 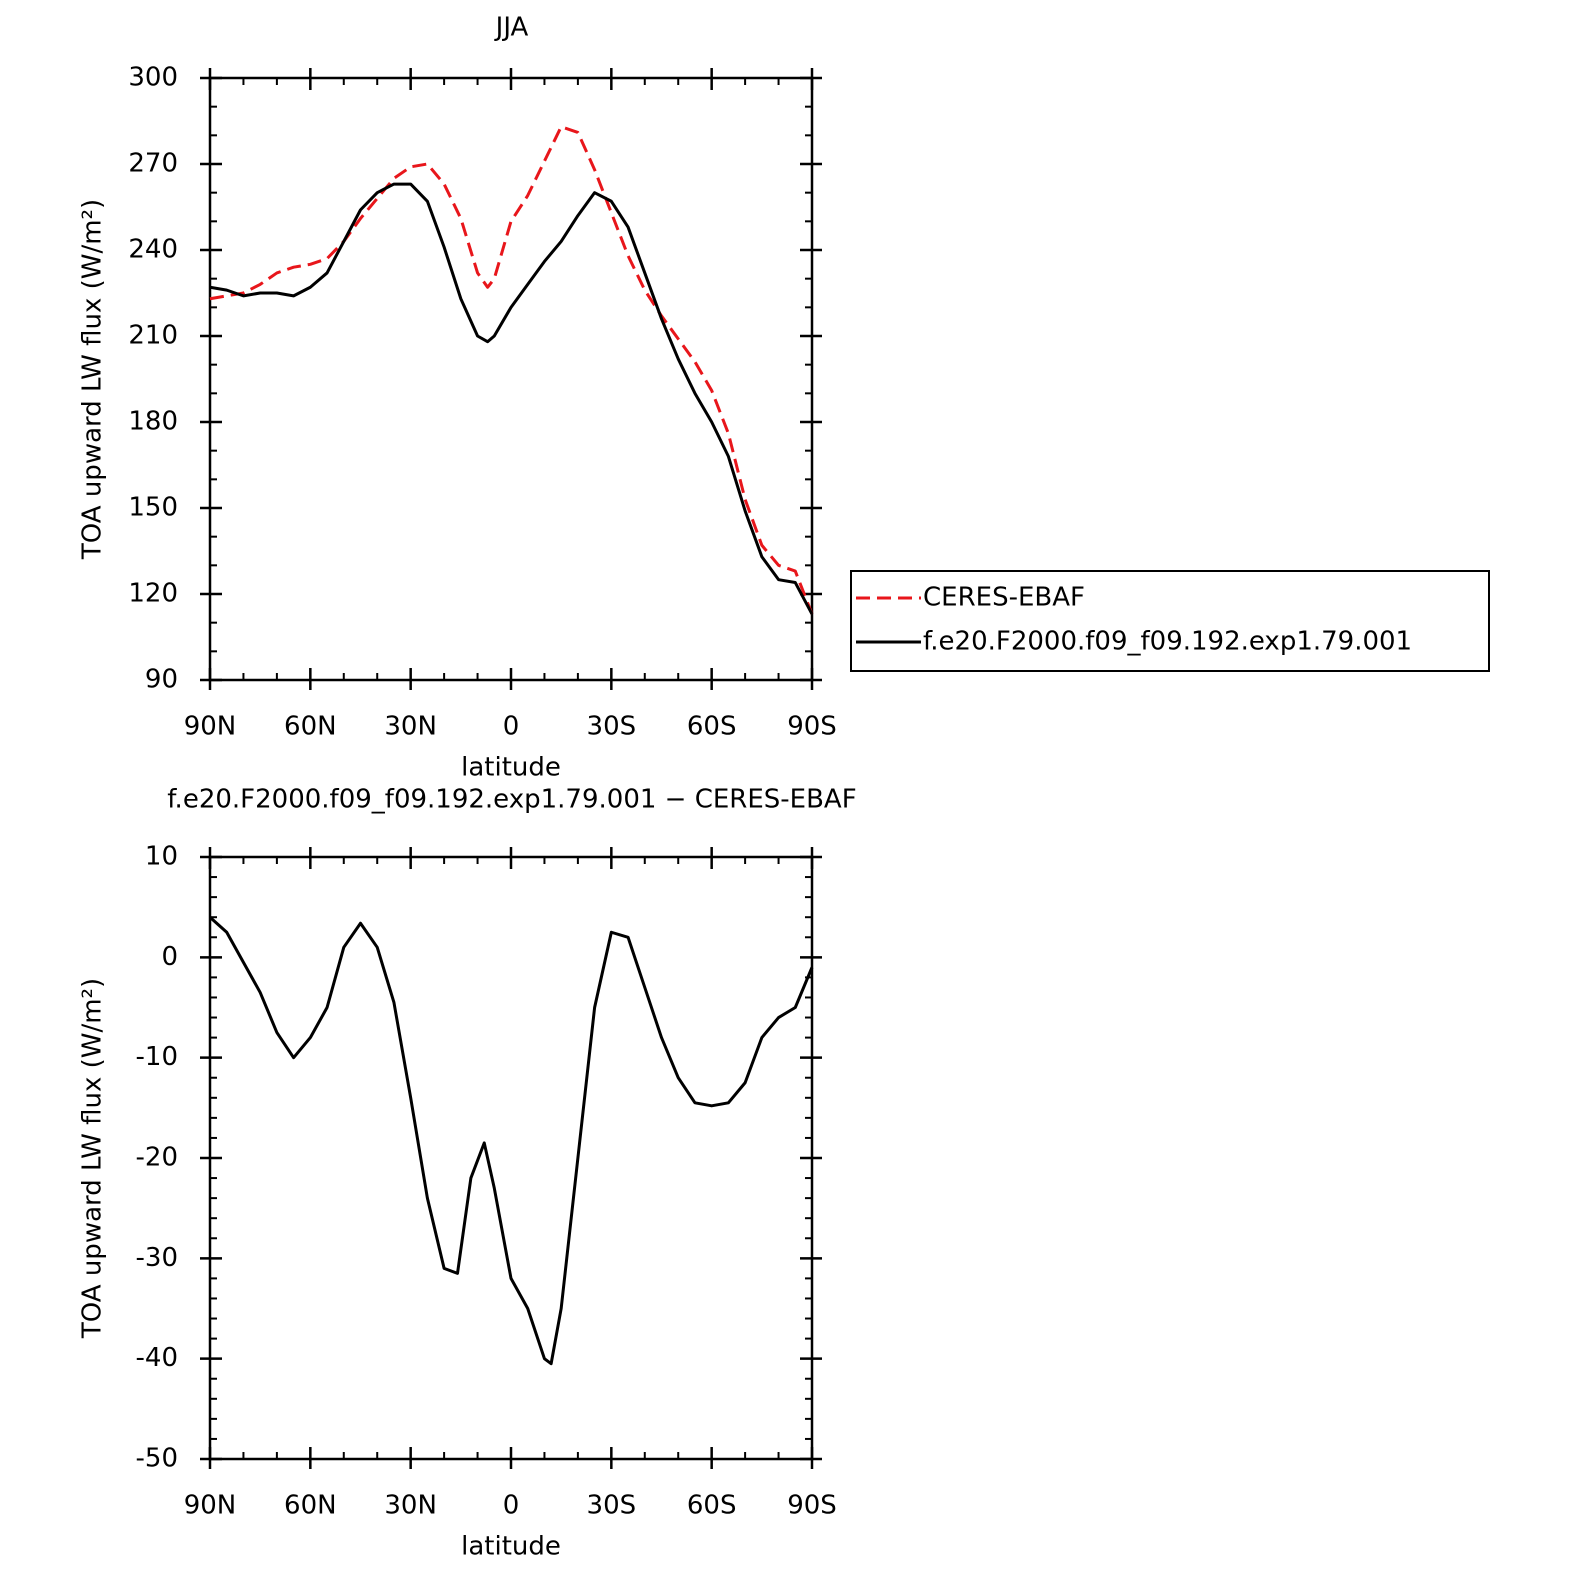 What do you see at coordinates (153, 164) in the screenshot?
I see `y-tick-label: 270` at bounding box center [153, 164].